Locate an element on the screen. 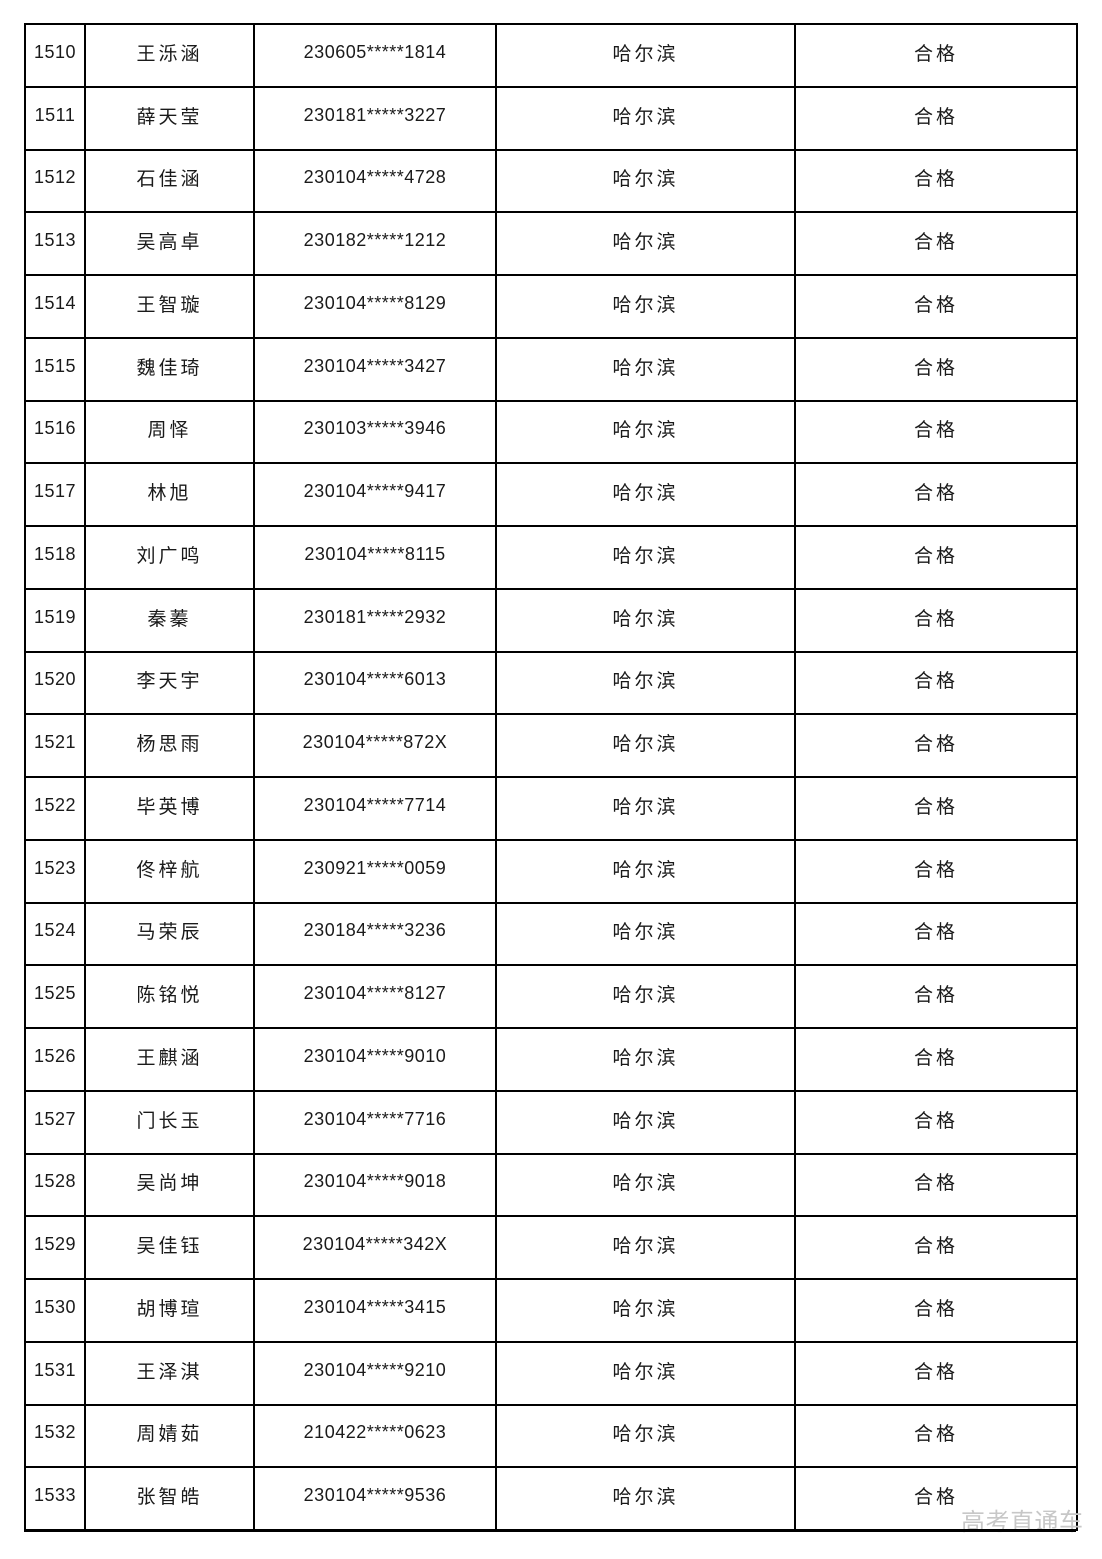  row-number-cell: 1521 is located at coordinates (55, 745).